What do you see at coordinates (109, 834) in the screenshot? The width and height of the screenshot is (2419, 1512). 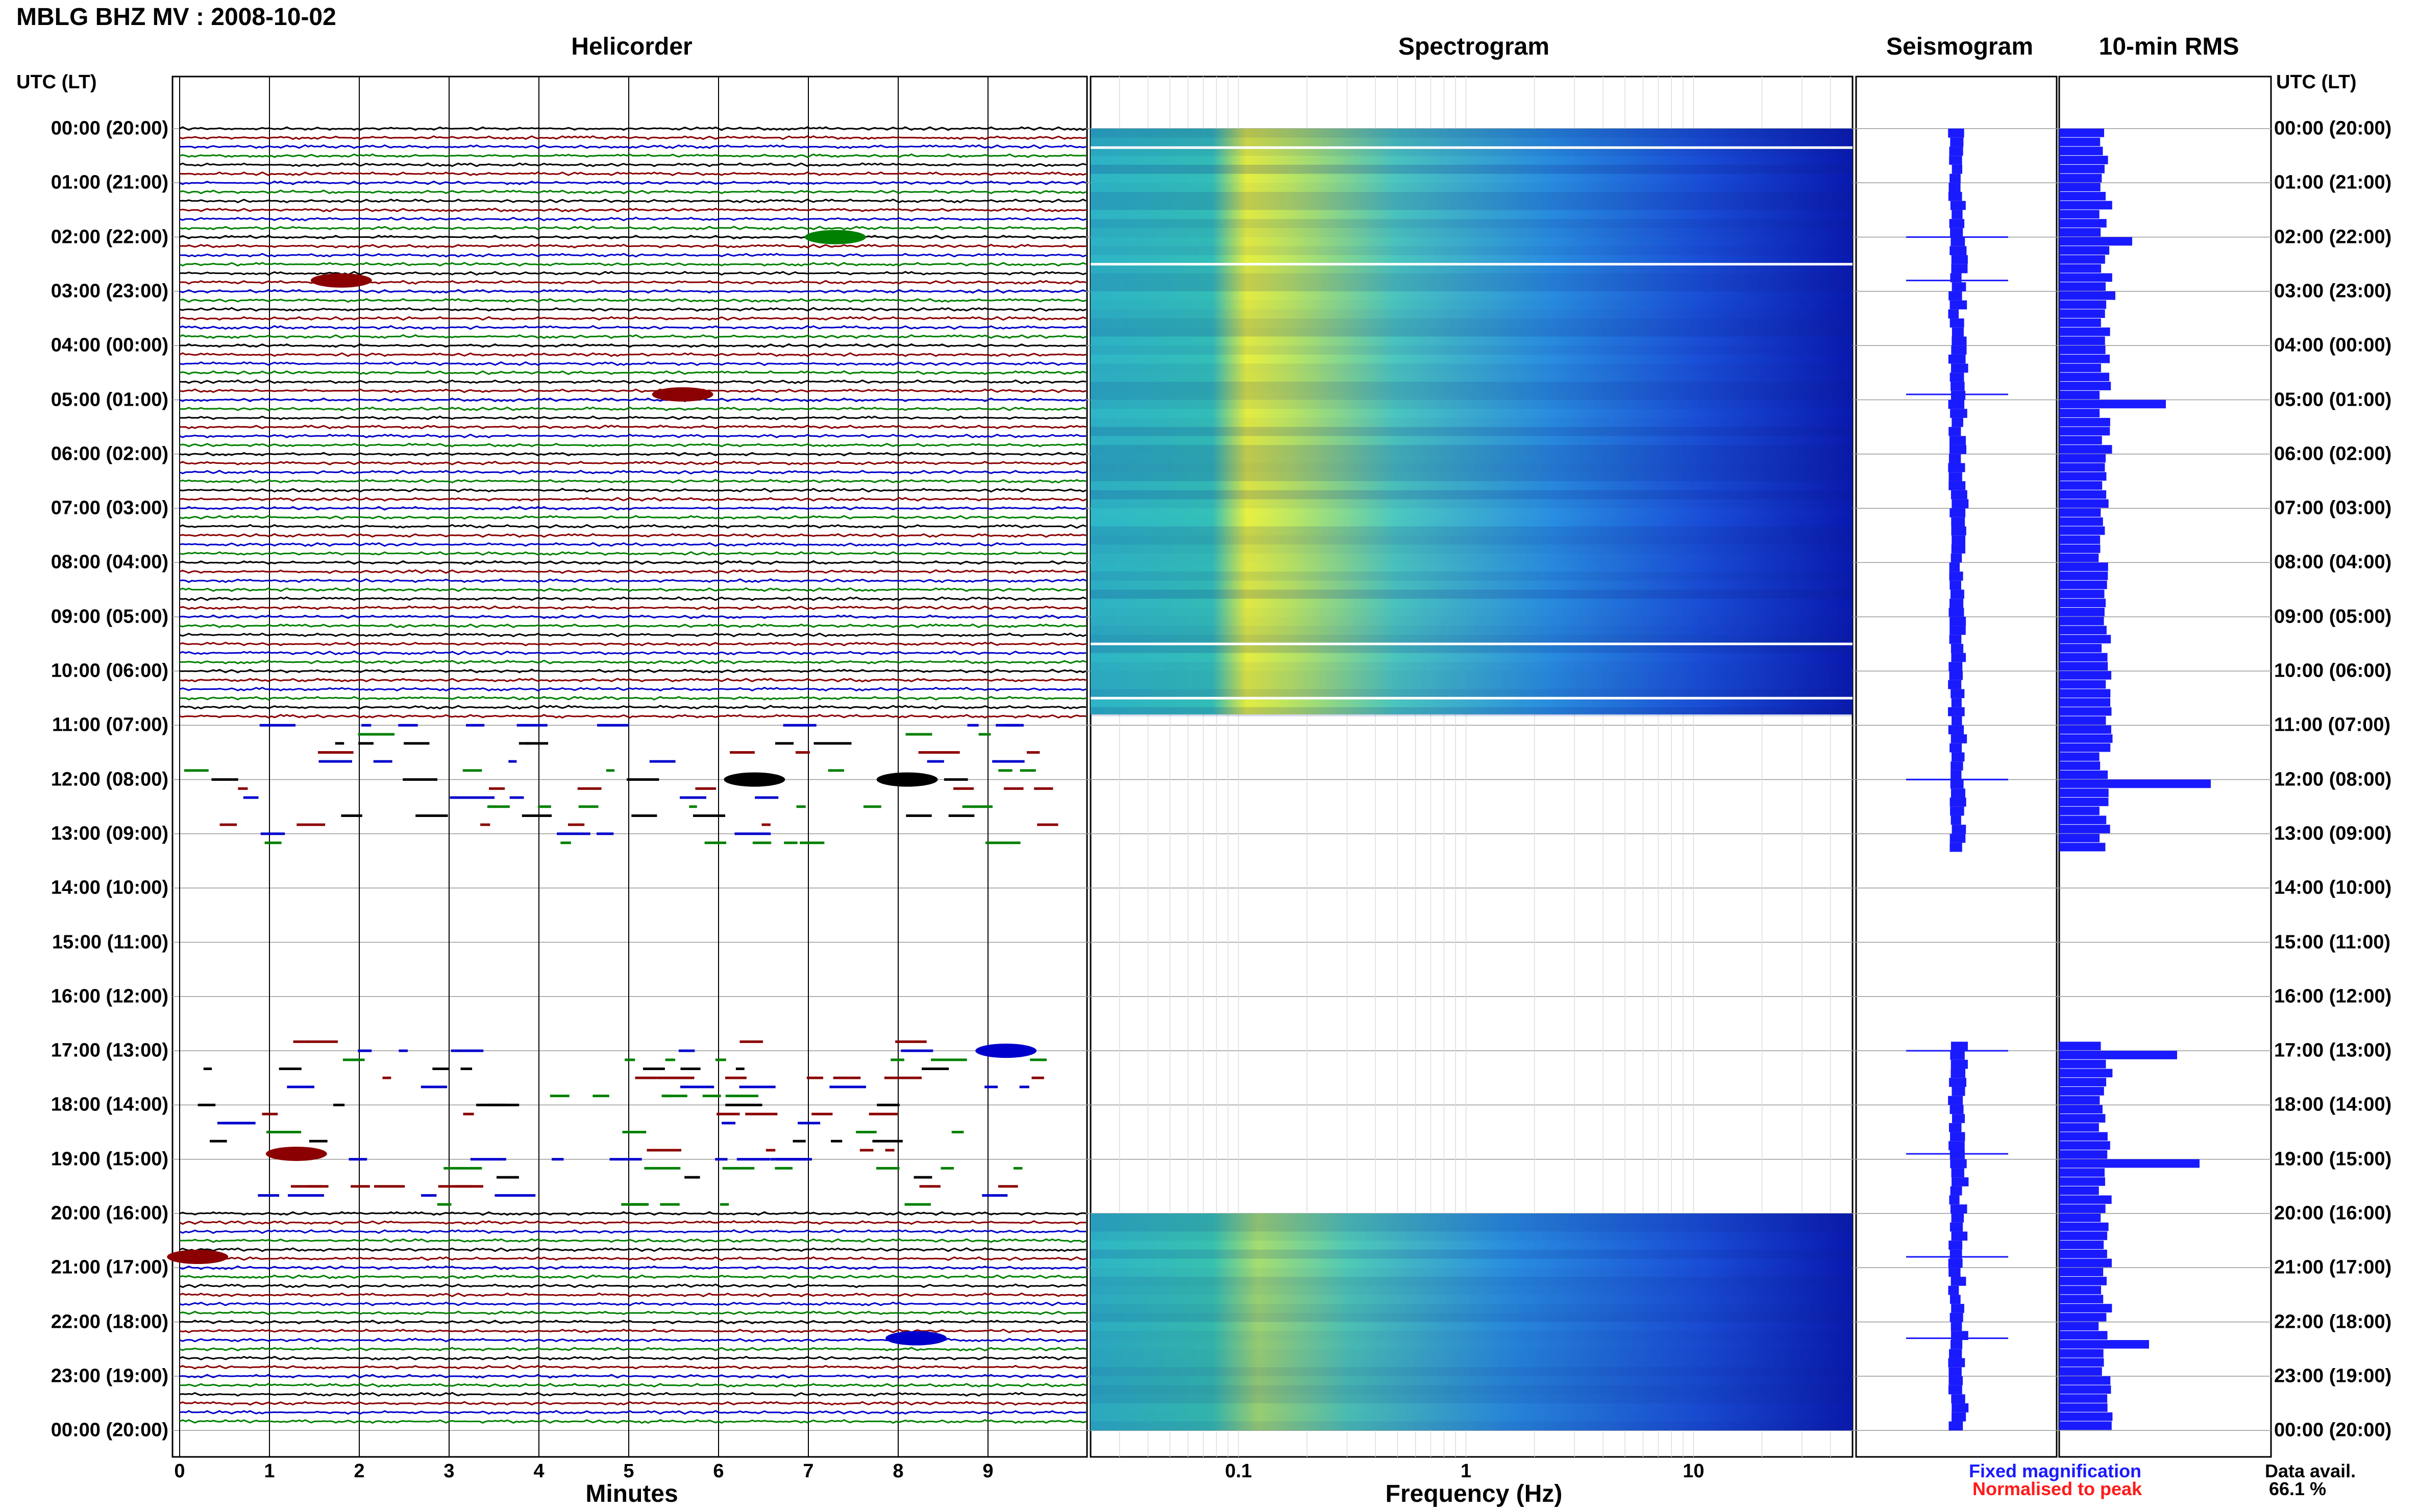 I see `hour-label-left: 13:00 (09:00)` at bounding box center [109, 834].